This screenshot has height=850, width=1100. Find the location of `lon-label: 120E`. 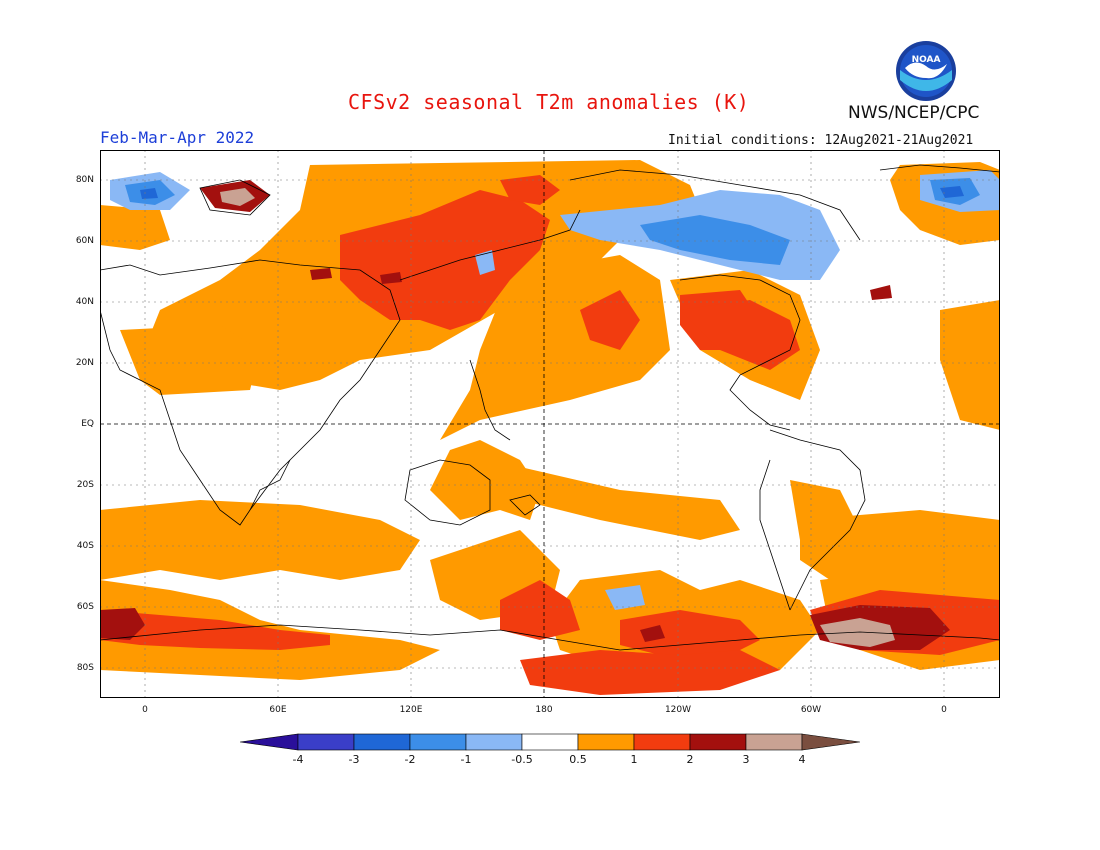

lon-label: 120E is located at coordinates (411, 710).